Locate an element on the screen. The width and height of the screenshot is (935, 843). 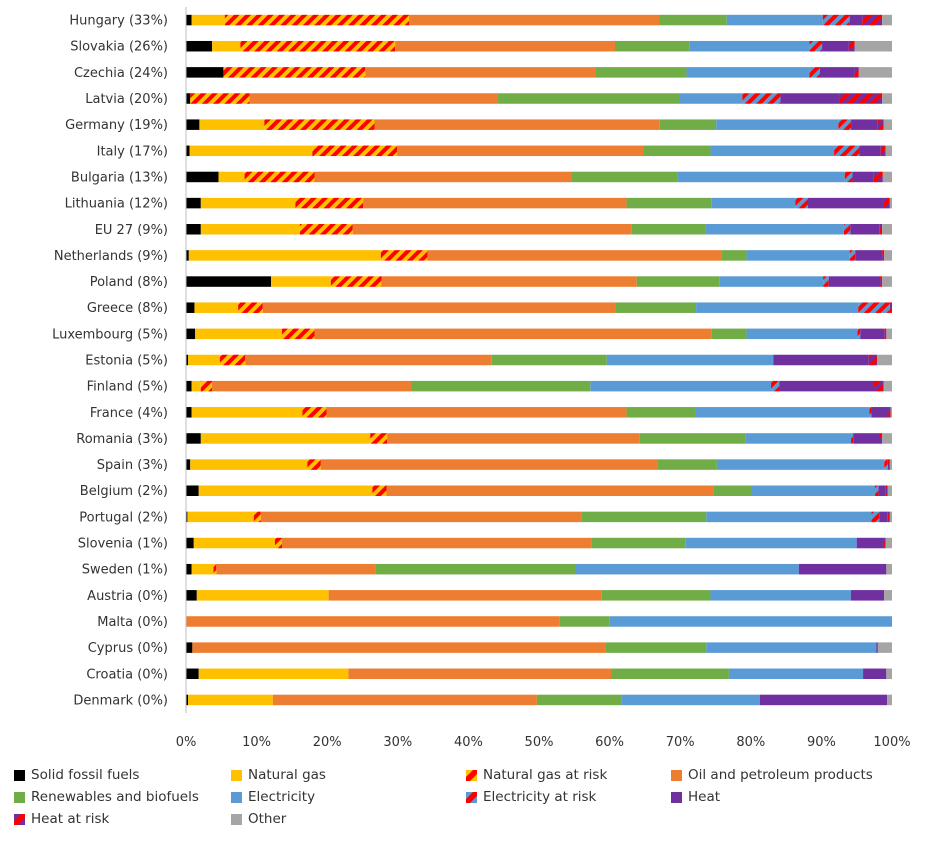
legend-label: Natural gas is located at coordinates (287, 775).